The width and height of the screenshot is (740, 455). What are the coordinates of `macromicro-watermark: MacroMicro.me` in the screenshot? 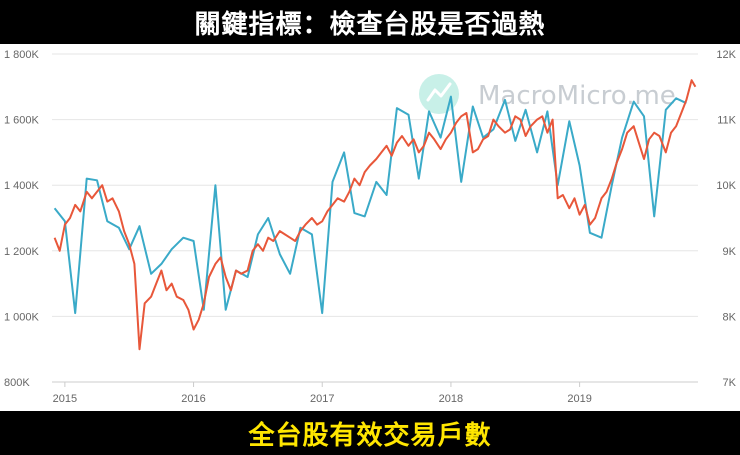 It's located at (547, 94).